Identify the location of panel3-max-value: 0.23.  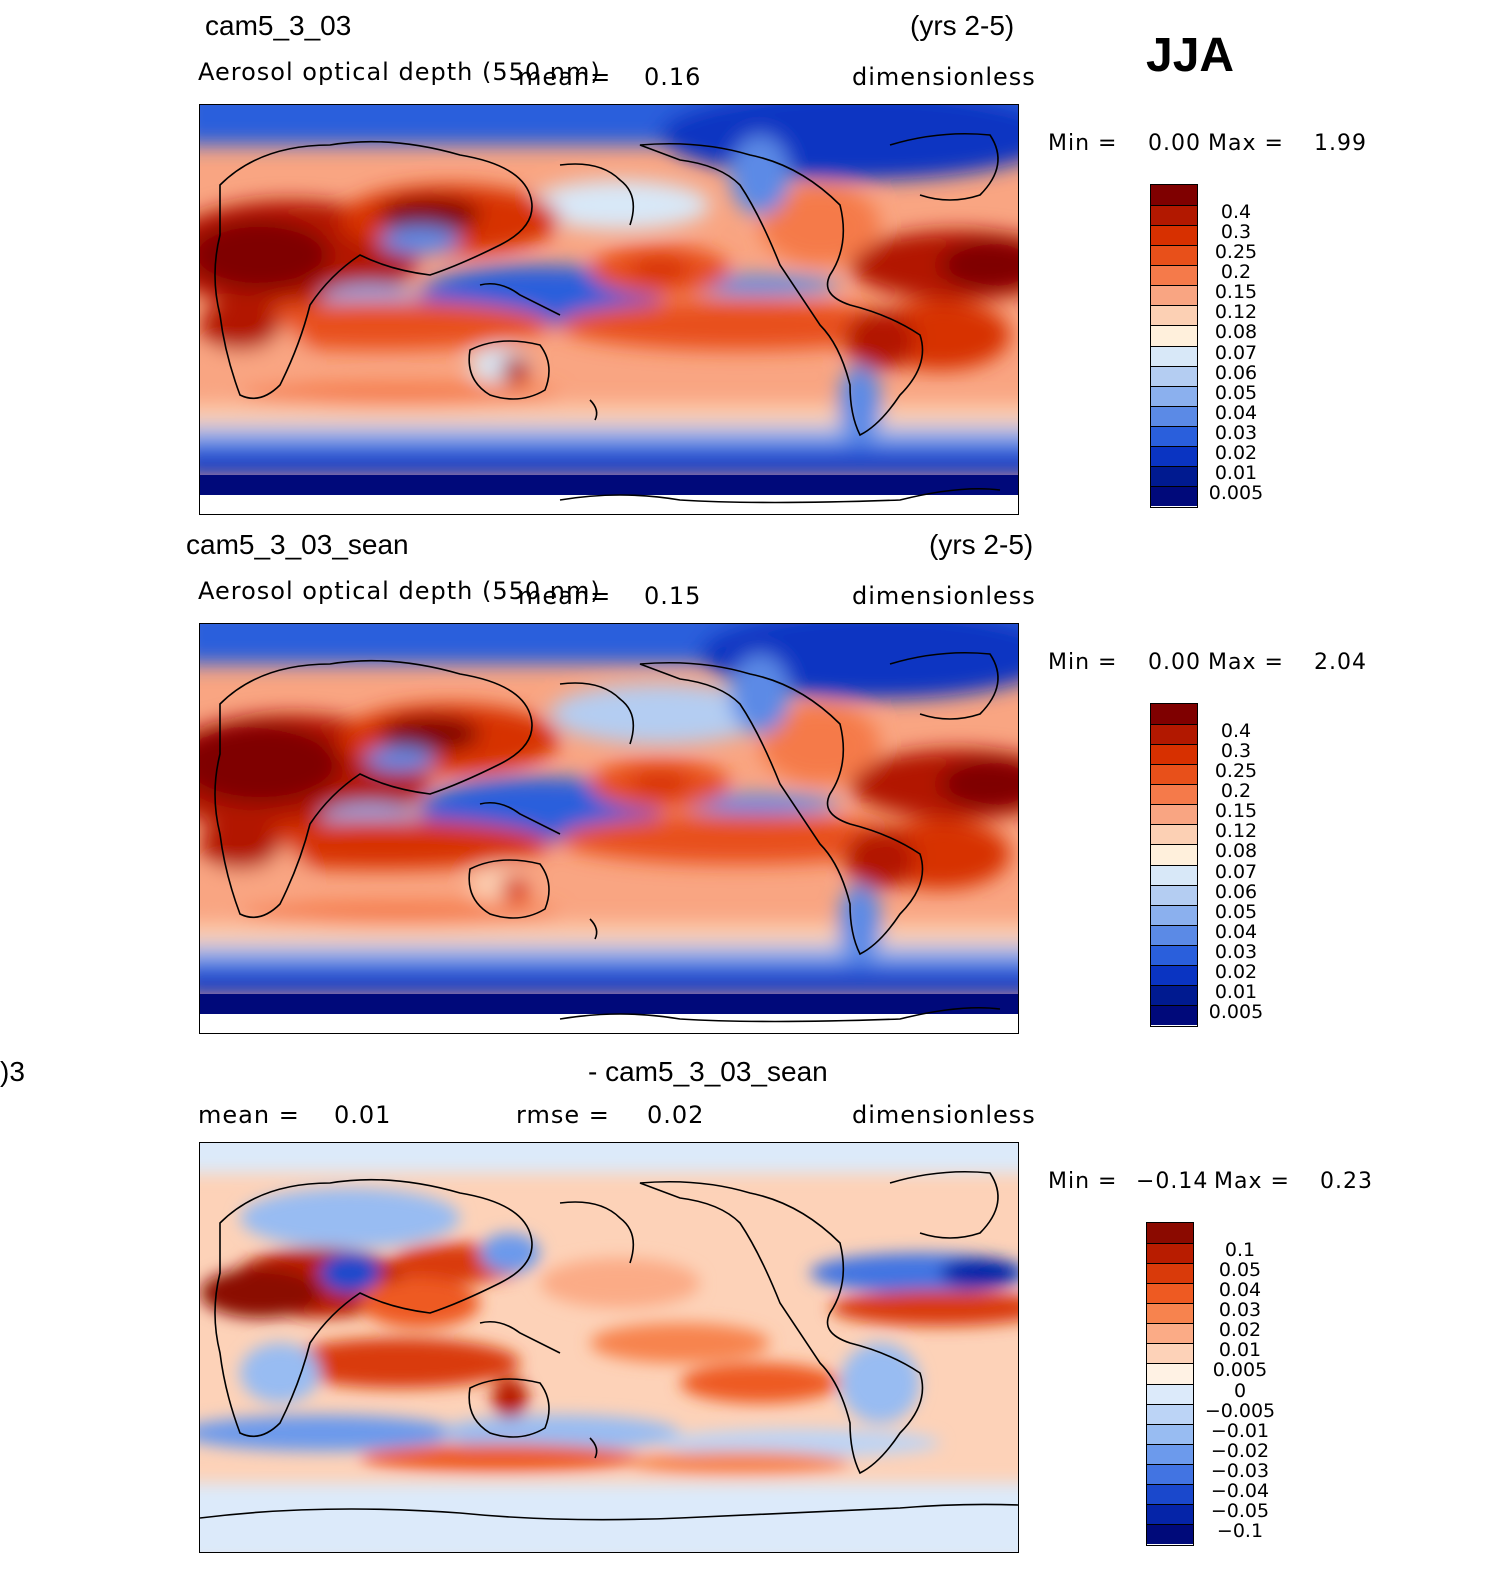
(1346, 1181).